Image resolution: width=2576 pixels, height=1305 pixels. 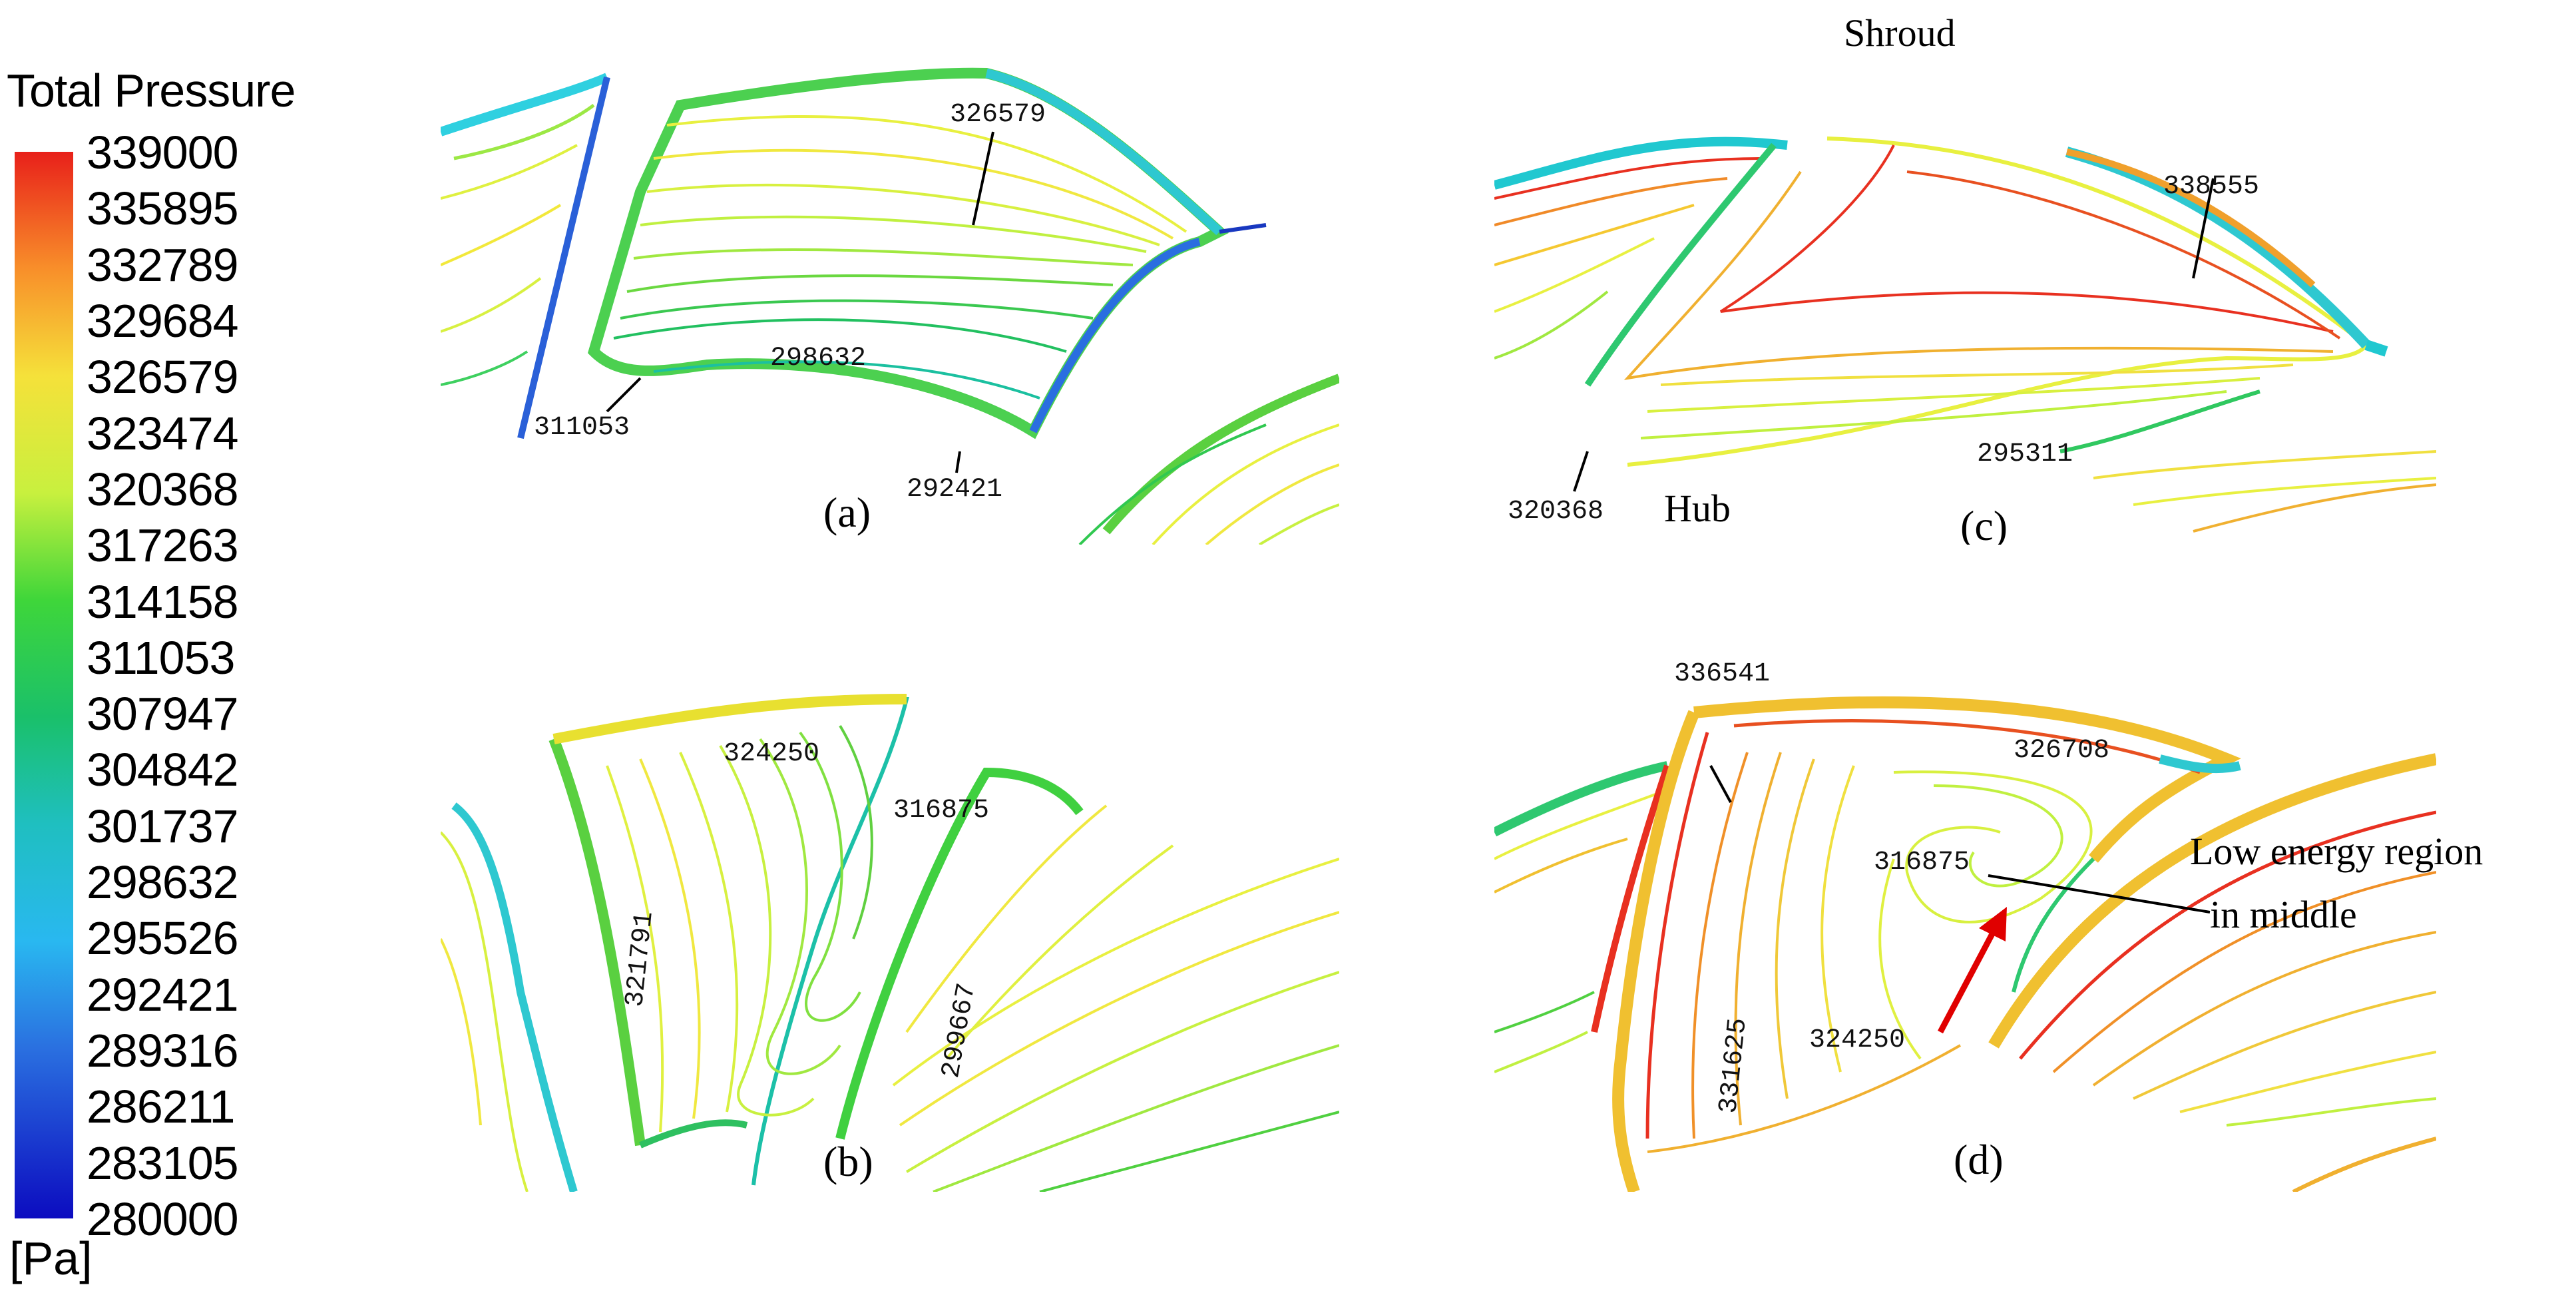 I want to click on annotation-line-2: in middle, so click(x=2283, y=914).